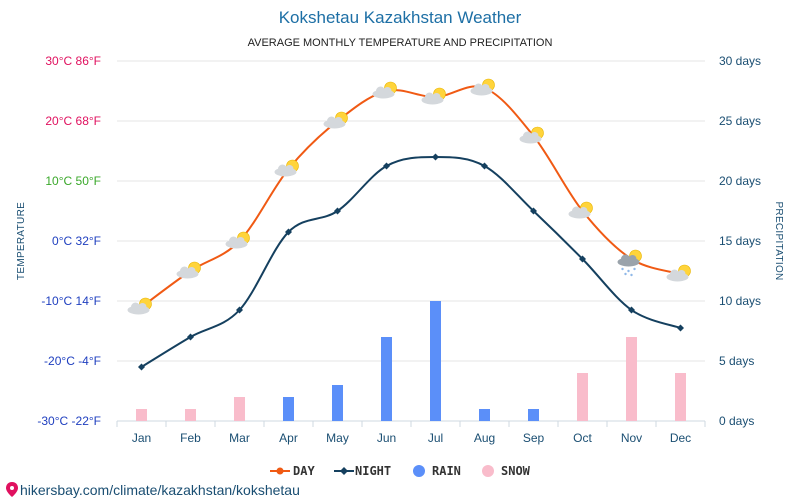 This screenshot has width=800, height=500. I want to click on left-tick-label: -20°C -4°F, so click(72, 361).